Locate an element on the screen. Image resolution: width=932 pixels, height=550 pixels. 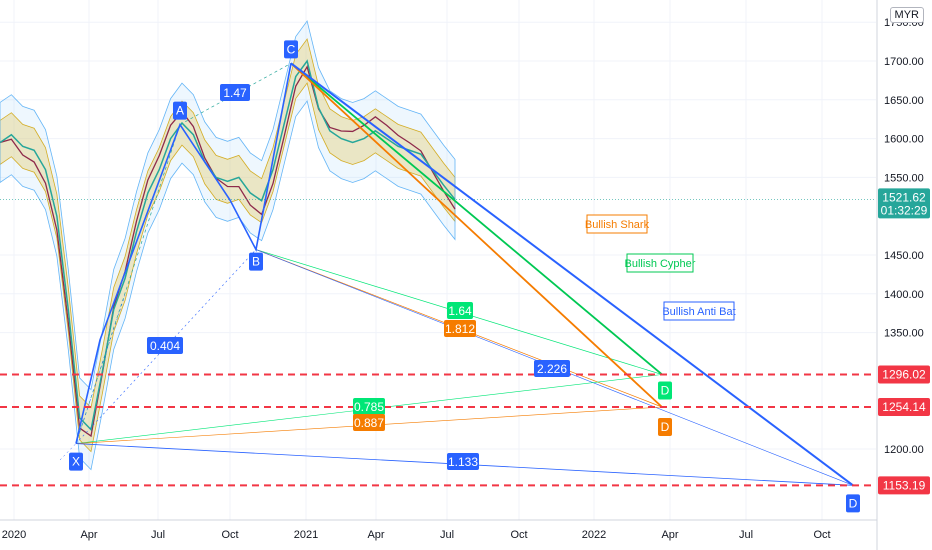
ratio-value: 2.226 is located at coordinates (552, 369).